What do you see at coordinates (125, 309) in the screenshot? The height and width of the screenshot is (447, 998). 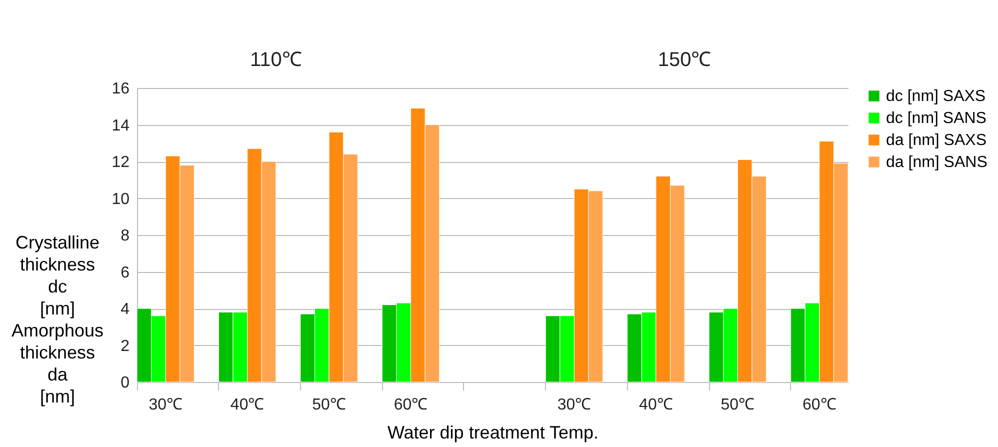 I see `y-tick-label: 4` at bounding box center [125, 309].